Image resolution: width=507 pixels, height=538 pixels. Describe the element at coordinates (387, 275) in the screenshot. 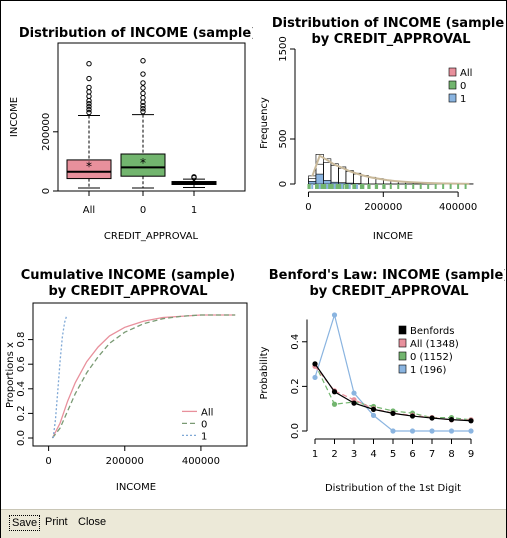

I see `chart-title: Benford's Law: INCOME (sample)` at that location.